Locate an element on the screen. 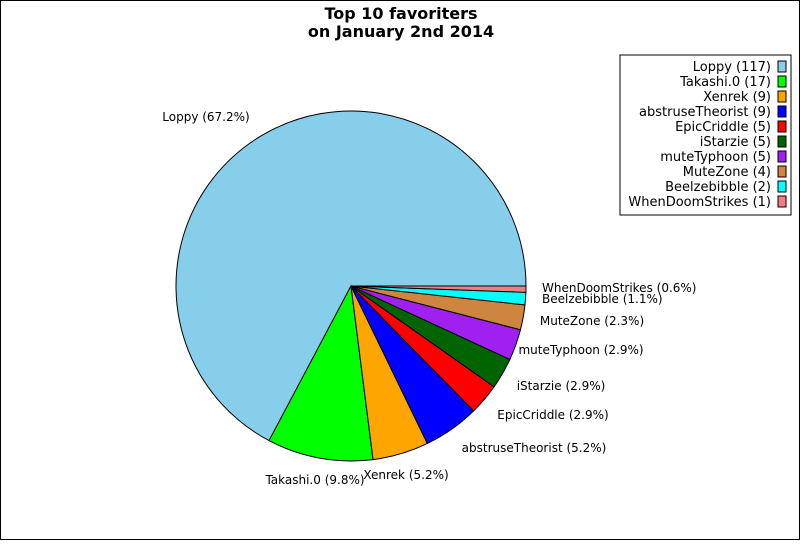 The height and width of the screenshot is (544, 800). chart-title-line-2: on January 2nd 2014 is located at coordinates (401, 31).